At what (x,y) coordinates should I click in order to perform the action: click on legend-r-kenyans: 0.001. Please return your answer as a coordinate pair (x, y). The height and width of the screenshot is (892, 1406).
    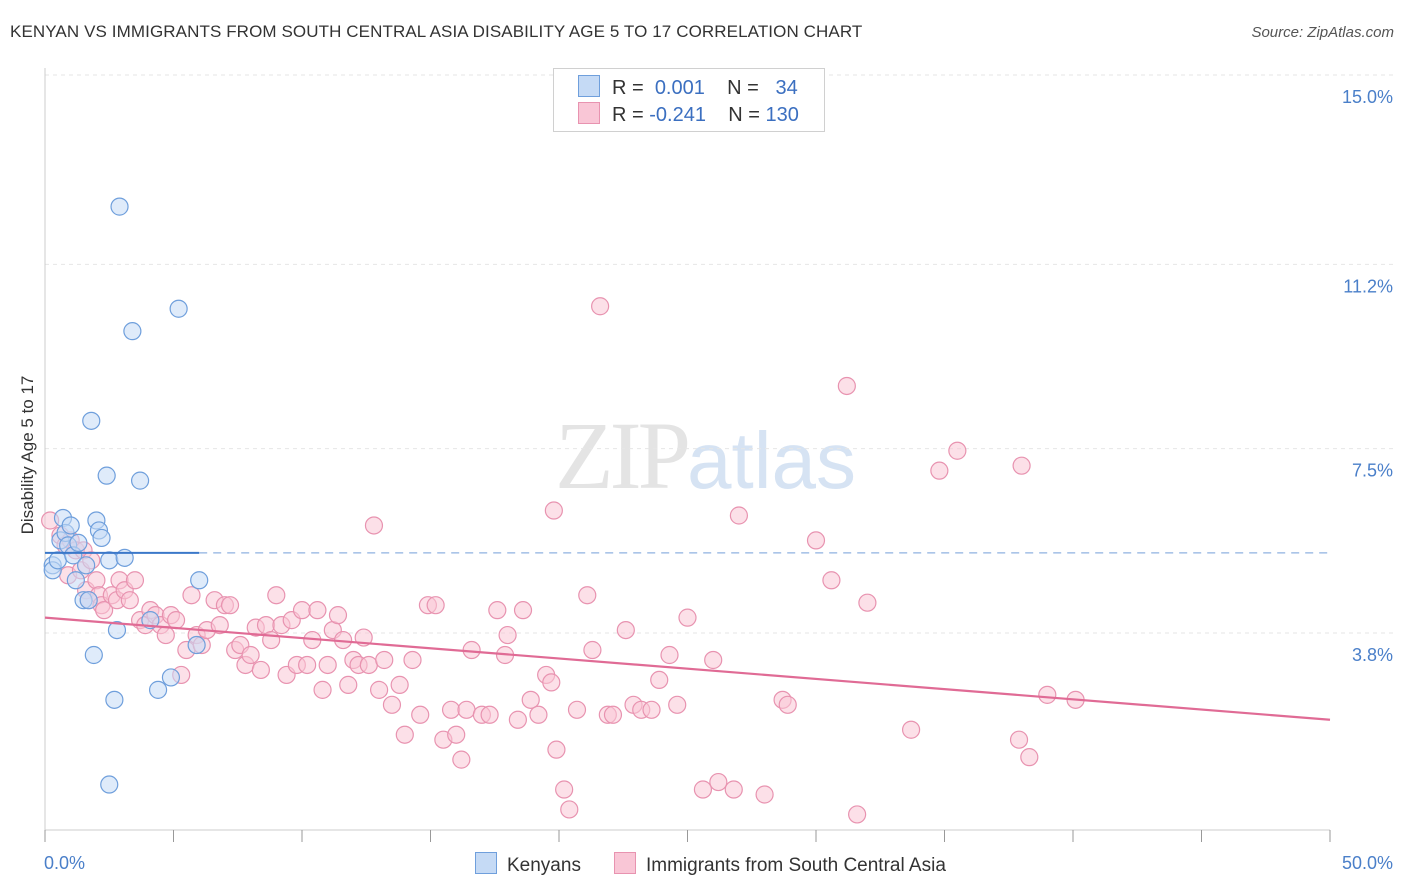
    Looking at the image, I should click on (679, 88).